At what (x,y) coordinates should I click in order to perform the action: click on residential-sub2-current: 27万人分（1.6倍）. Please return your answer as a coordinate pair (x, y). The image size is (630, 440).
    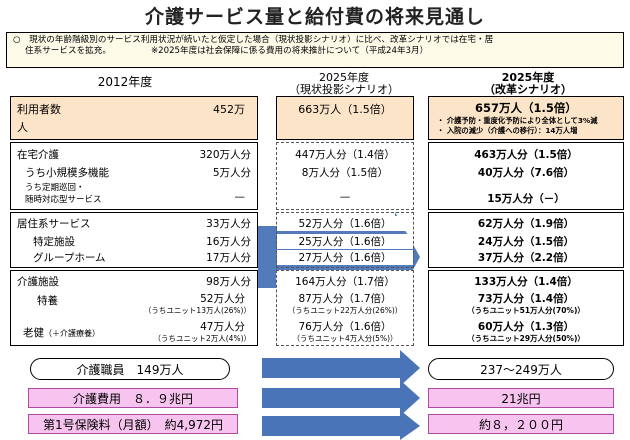
    Looking at the image, I should click on (345, 257).